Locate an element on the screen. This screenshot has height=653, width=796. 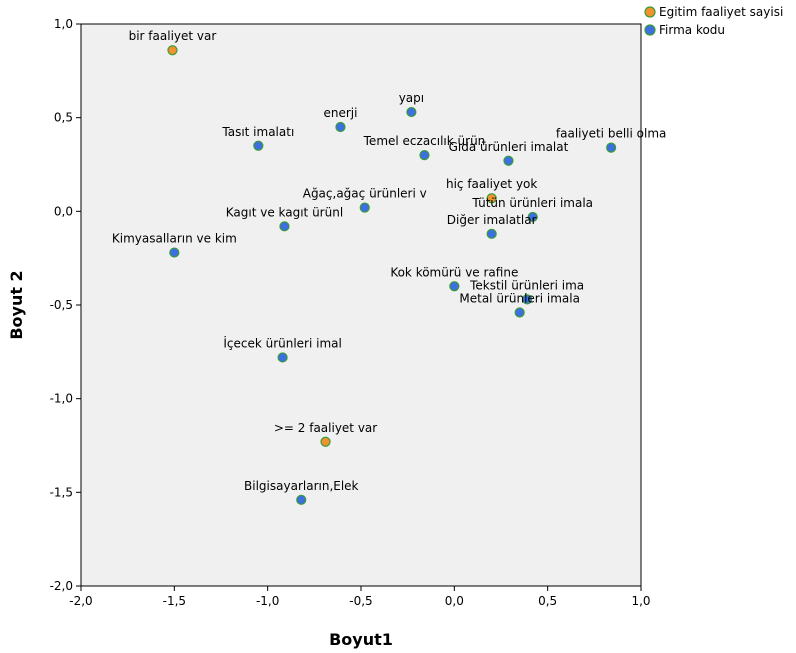
x-tick-label: 1,0 is located at coordinates (640, 601).